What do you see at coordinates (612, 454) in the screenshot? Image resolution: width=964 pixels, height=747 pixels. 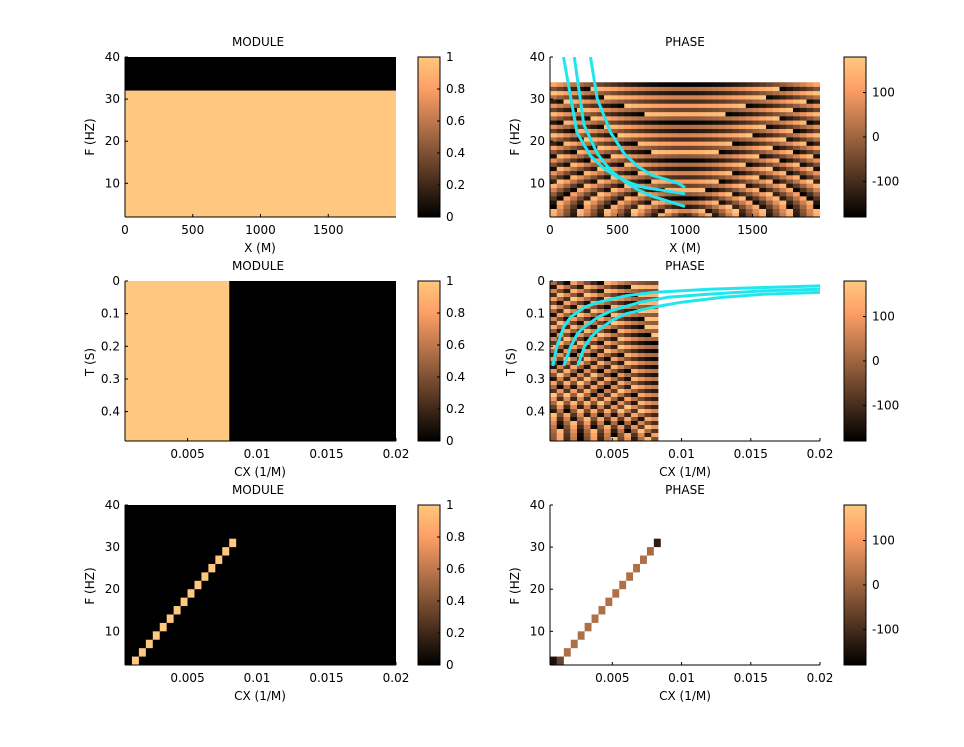 I see `x-tick-label: 0.005` at bounding box center [612, 454].